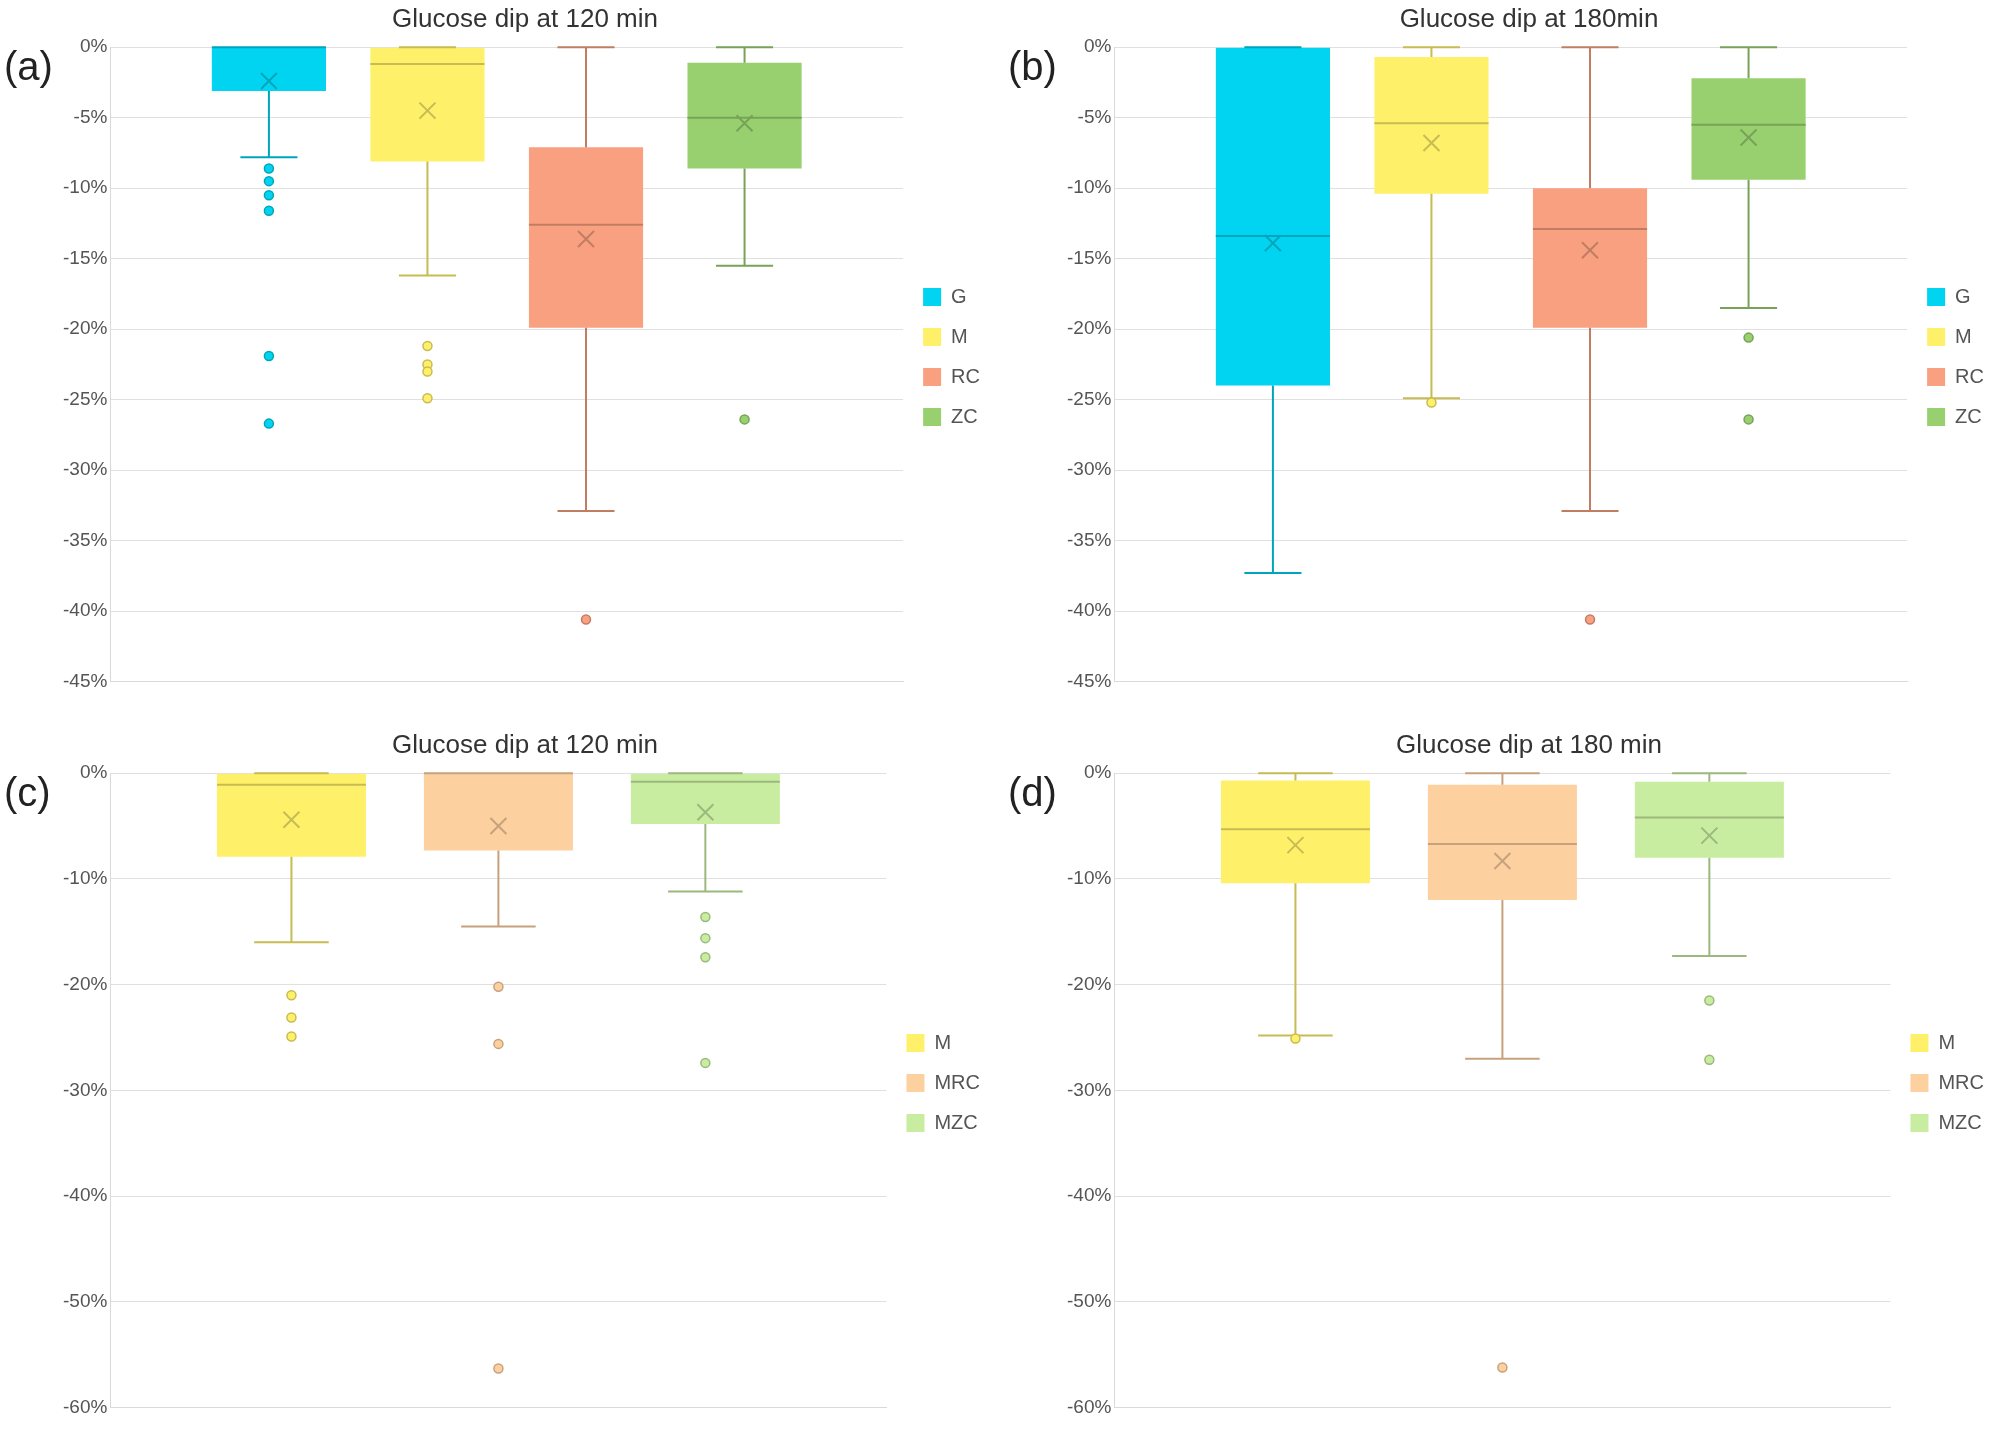 This screenshot has height=1452, width=2008. Describe the element at coordinates (1032, 792) in the screenshot. I see `text: (d)` at that location.